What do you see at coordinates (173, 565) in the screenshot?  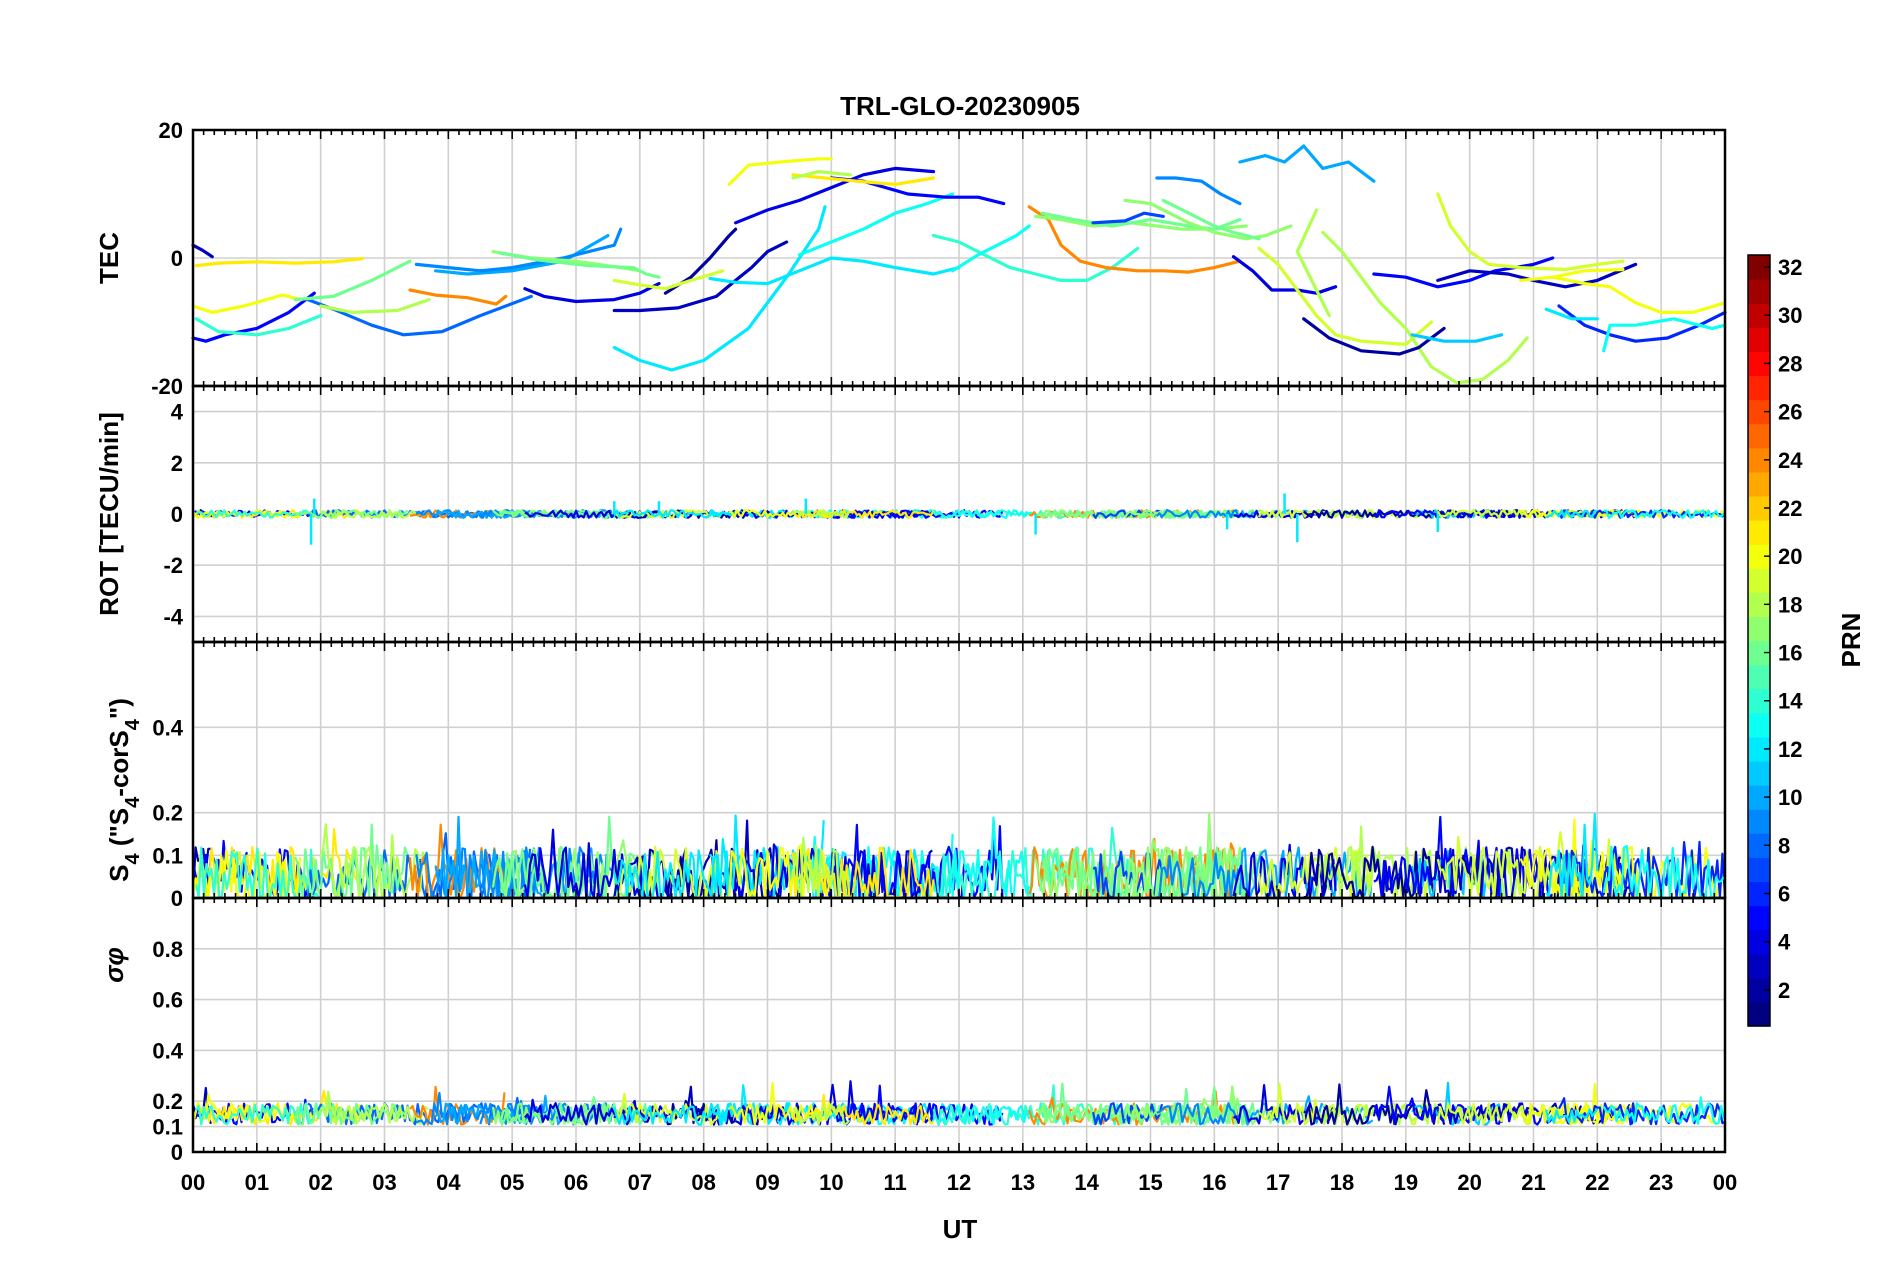 I see `y-tick-label: -2` at bounding box center [173, 565].